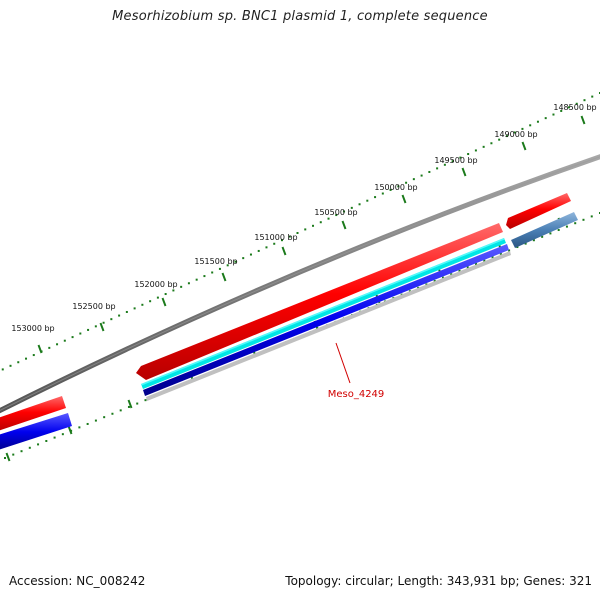 This screenshot has width=600, height=600. What do you see at coordinates (215, 261) in the screenshot?
I see `tick-label: 151500 bp` at bounding box center [215, 261].